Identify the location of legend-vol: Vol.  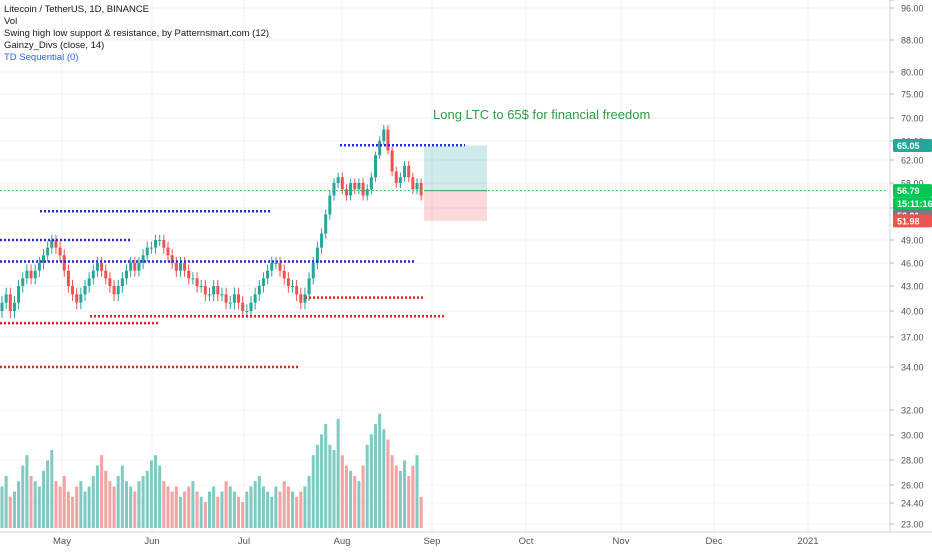
(11, 21).